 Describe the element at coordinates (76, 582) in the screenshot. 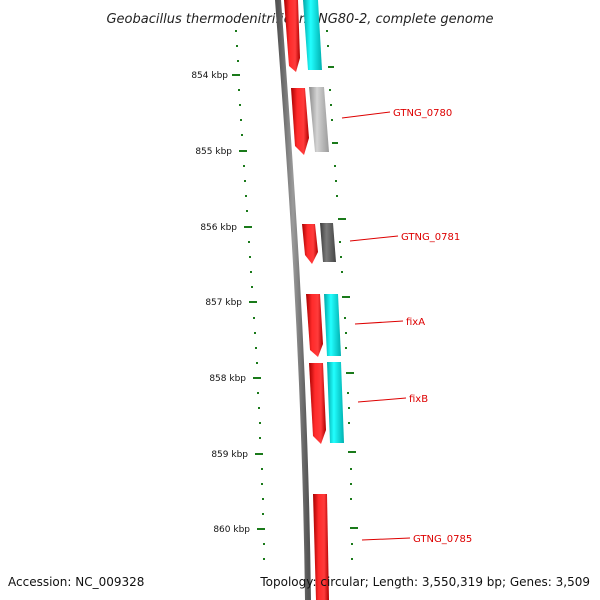

I see `accession-text: Accession: NC_009328` at that location.